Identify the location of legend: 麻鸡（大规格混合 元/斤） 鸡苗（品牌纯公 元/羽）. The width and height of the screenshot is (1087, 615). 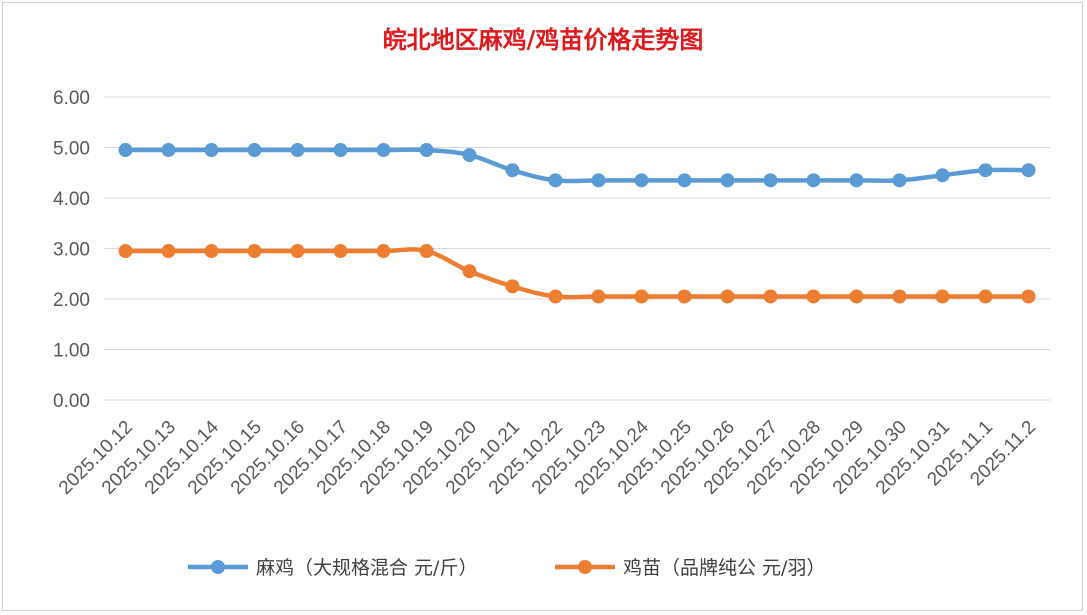
(506, 568).